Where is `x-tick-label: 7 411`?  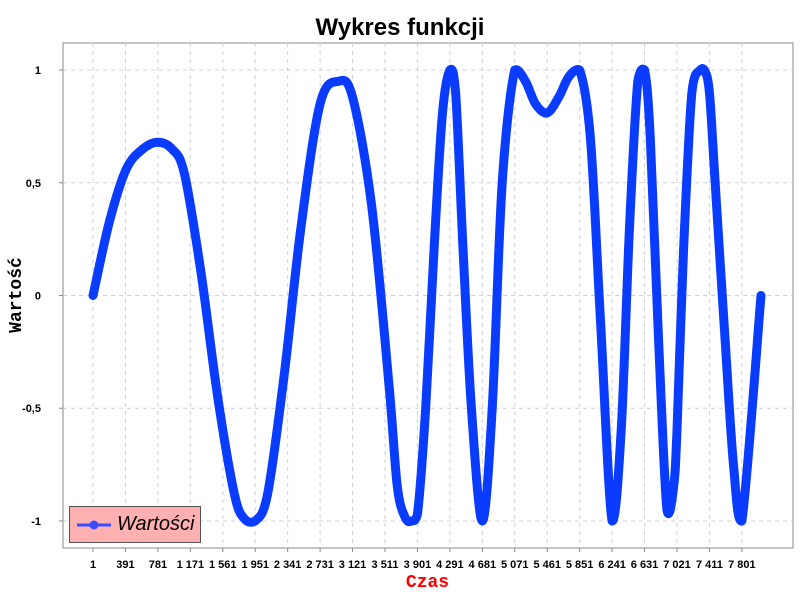
x-tick-label: 7 411 is located at coordinates (709, 565).